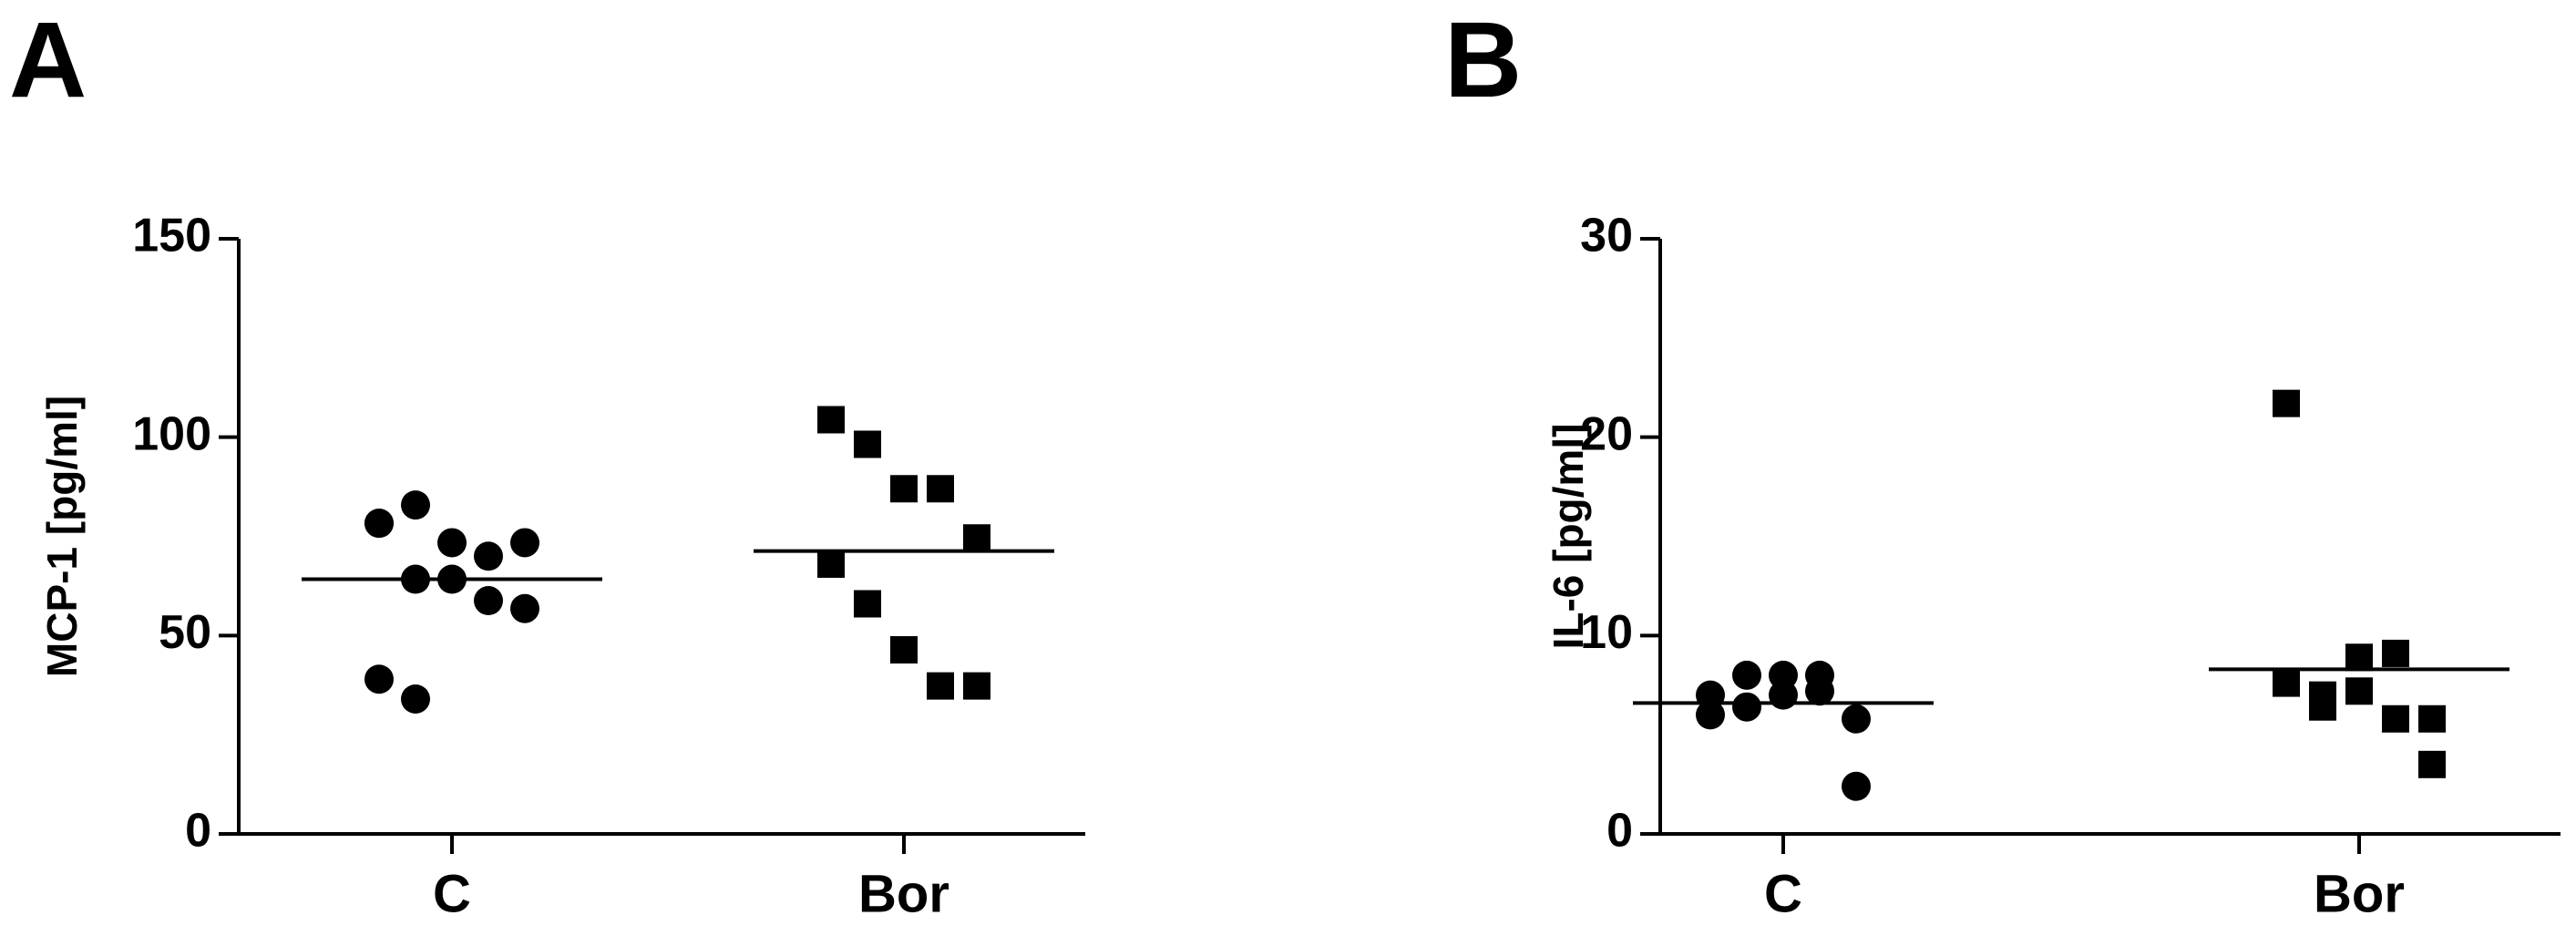 This screenshot has width=2576, height=936. What do you see at coordinates (1483, 60) in the screenshot?
I see `panel-label: B` at bounding box center [1483, 60].